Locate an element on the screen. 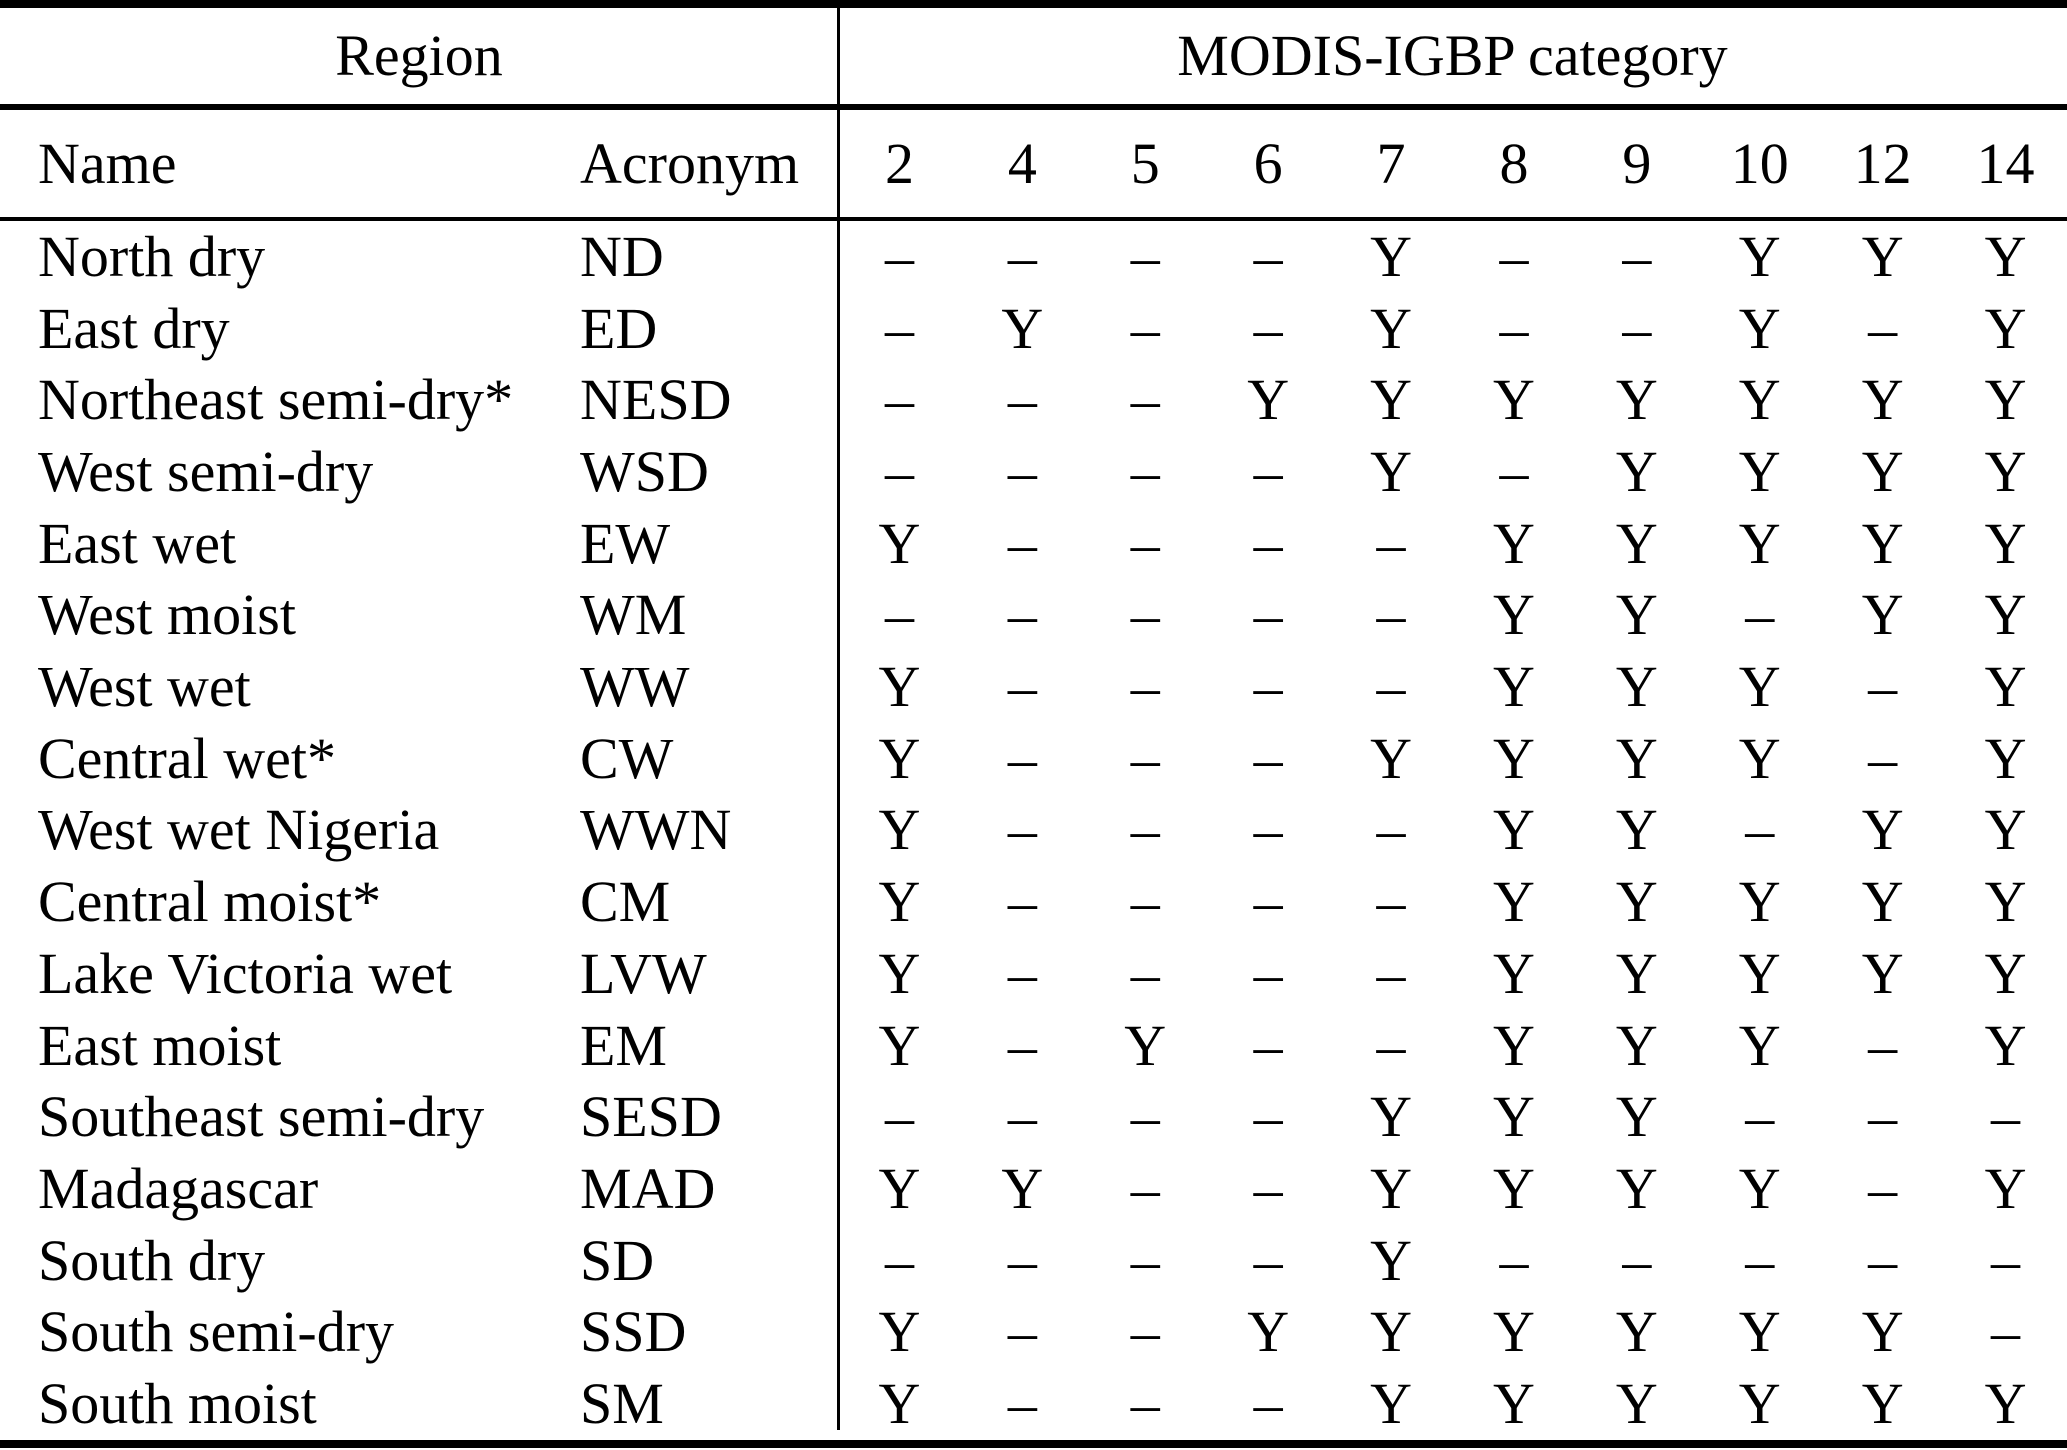  name-column-header: Name is located at coordinates (107, 163).